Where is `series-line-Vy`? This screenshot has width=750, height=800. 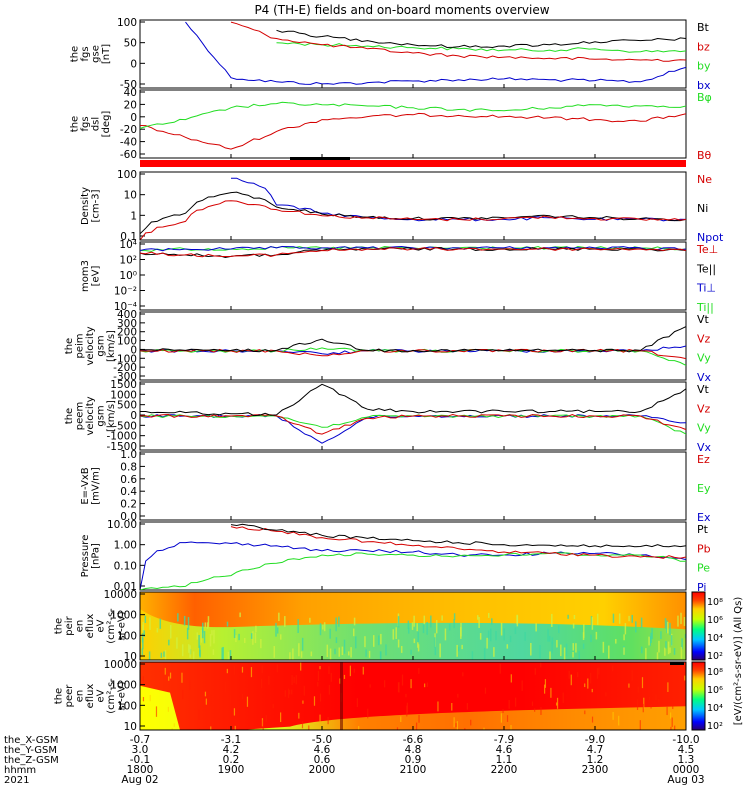
series-line-Vy is located at coordinates (413, 424).